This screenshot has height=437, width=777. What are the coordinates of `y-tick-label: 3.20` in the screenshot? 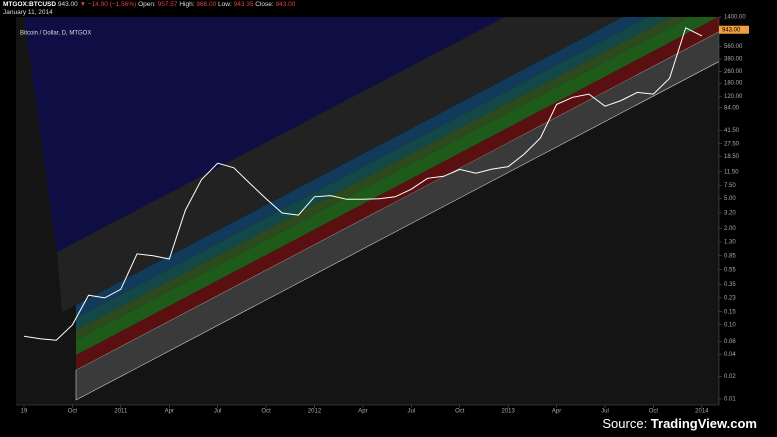 It's located at (730, 214).